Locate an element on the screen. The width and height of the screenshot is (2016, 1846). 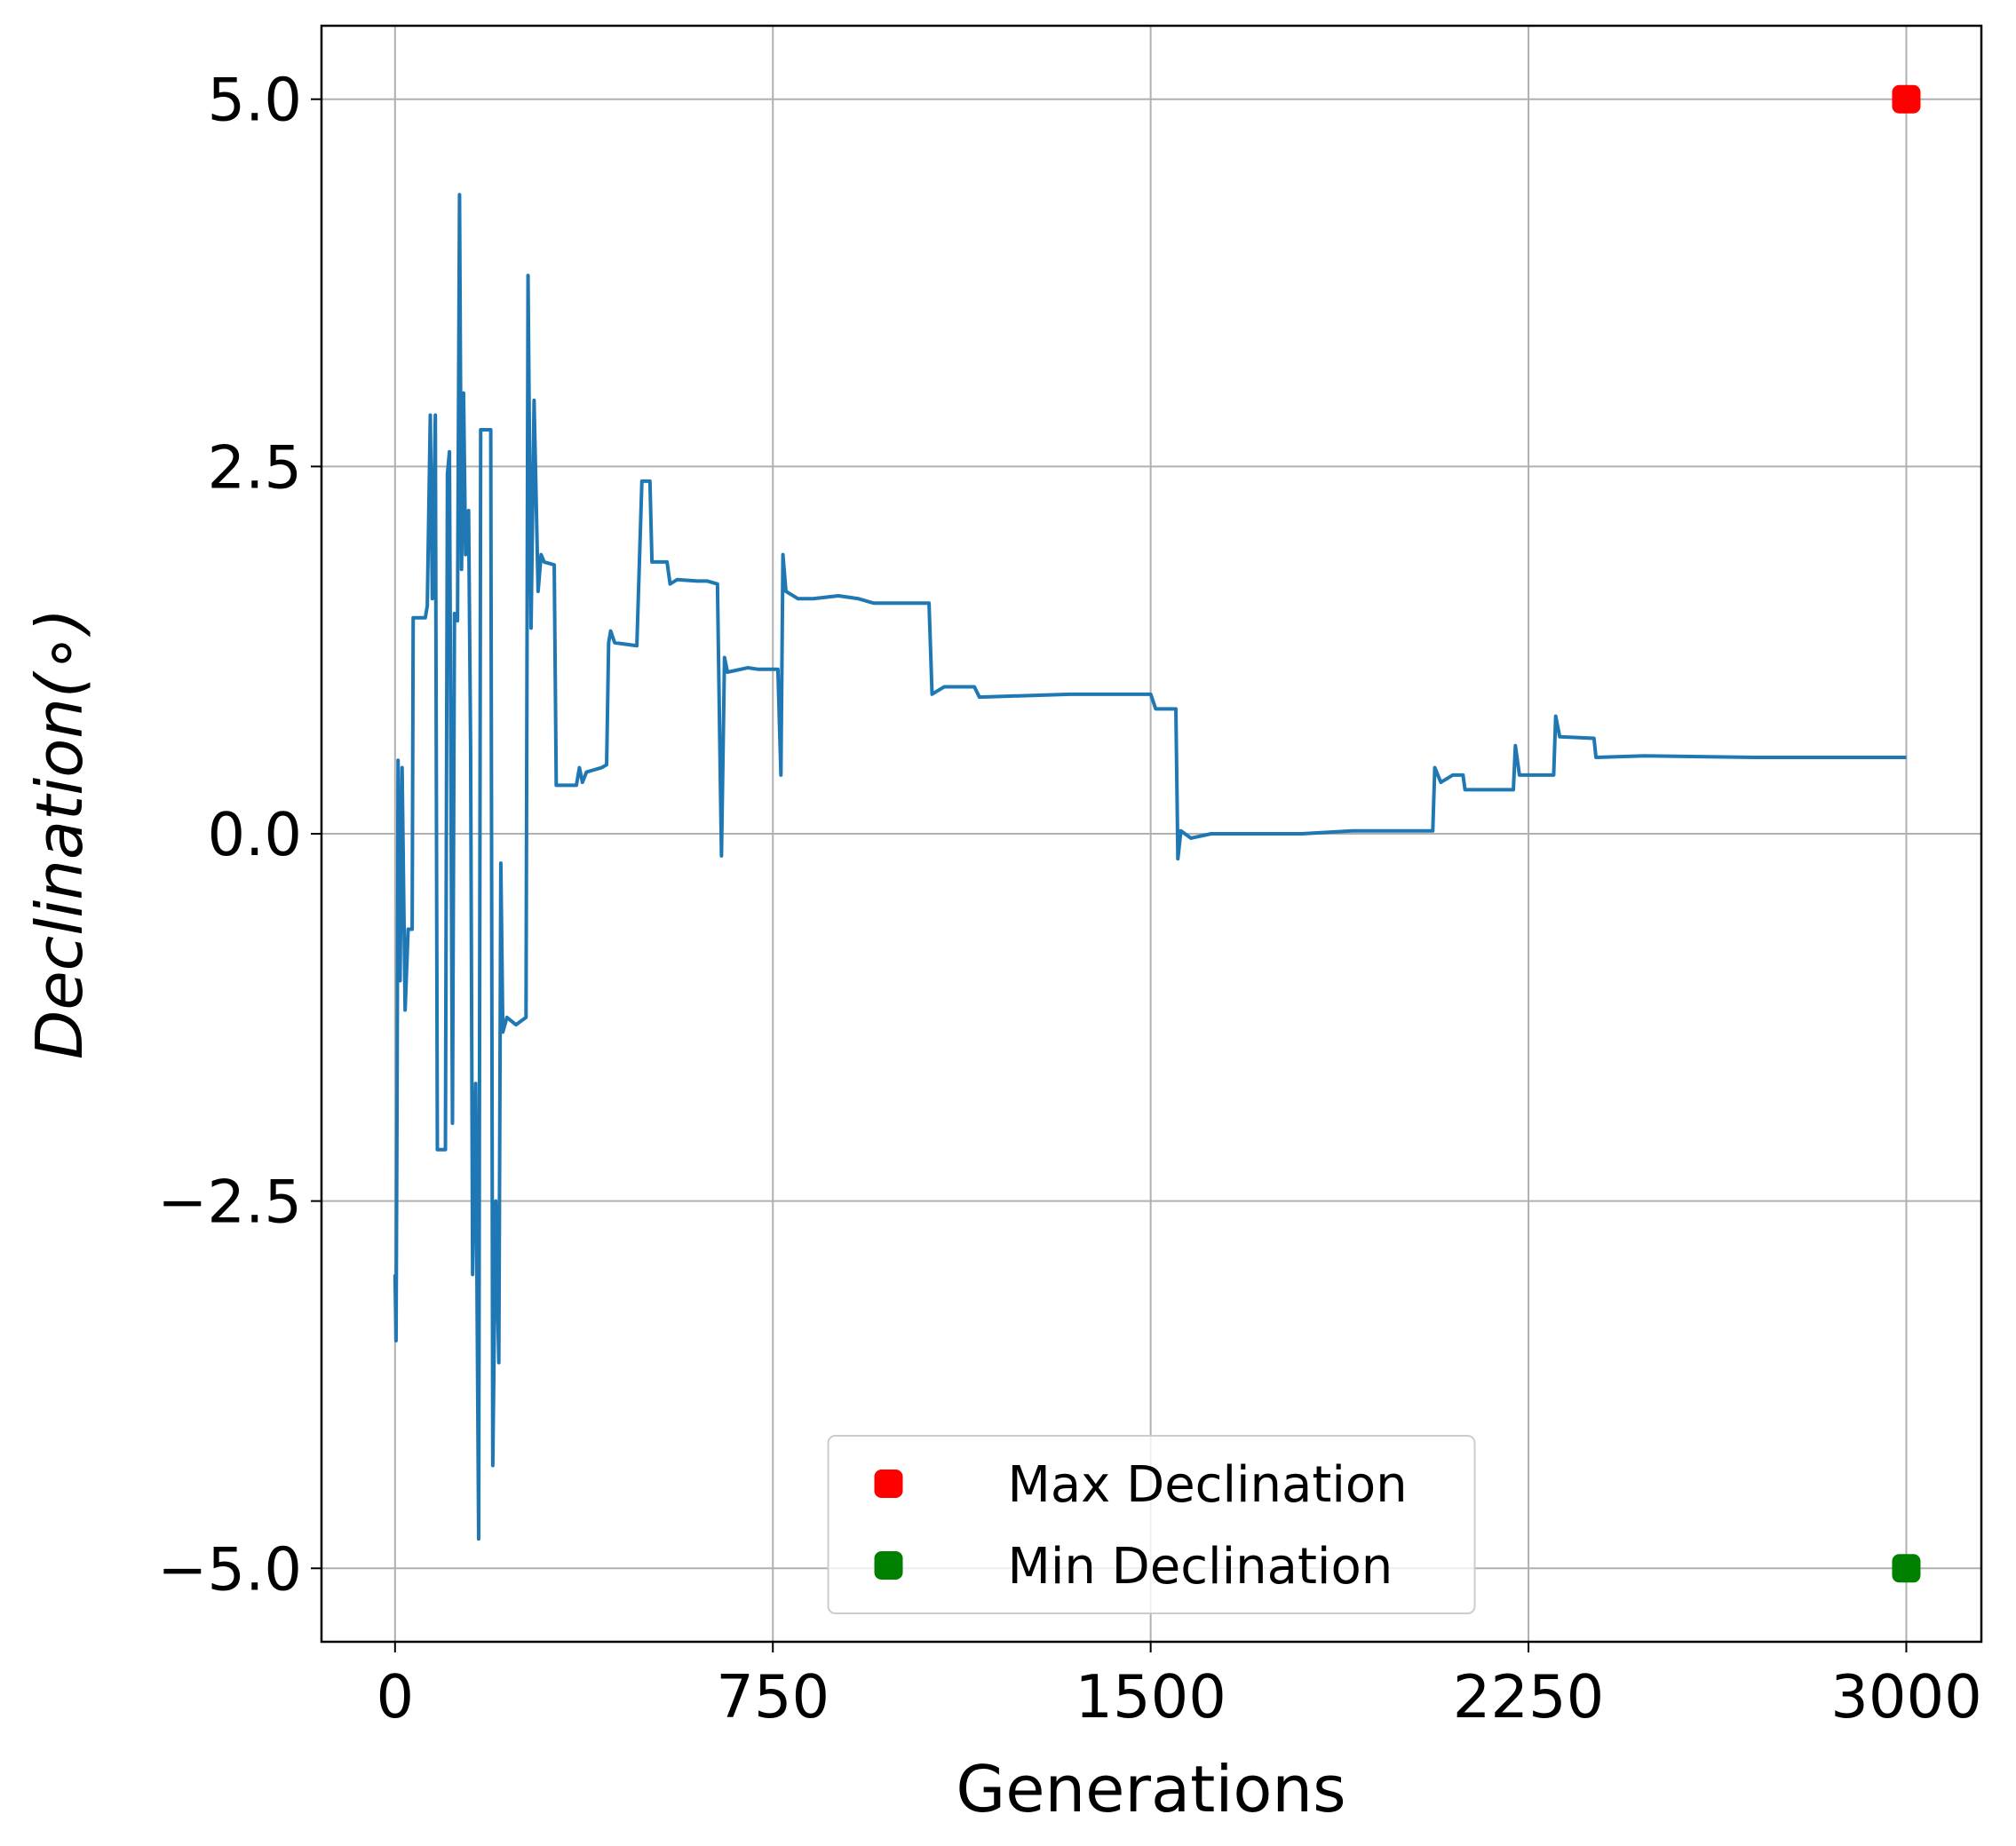
x-tick-label: 2250 is located at coordinates (1529, 1696).